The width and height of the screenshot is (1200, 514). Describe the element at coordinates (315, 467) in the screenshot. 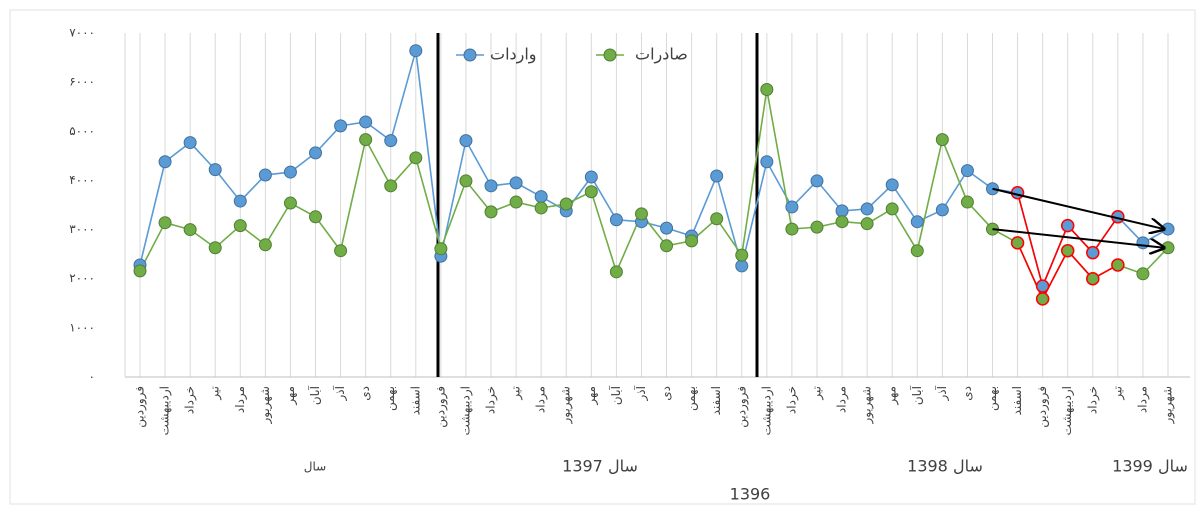

I see `group-label: سال` at that location.